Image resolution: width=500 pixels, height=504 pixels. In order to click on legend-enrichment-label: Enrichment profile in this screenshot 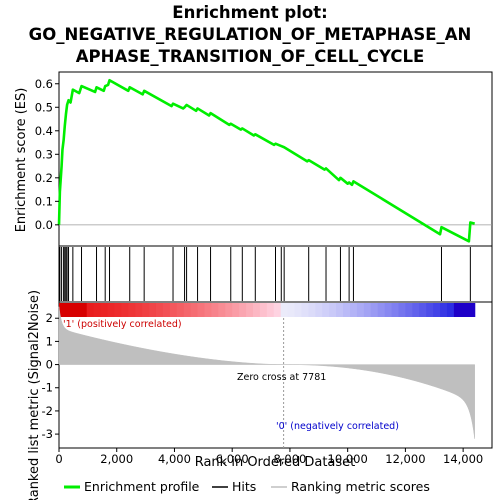, I will do `click(142, 486)`.